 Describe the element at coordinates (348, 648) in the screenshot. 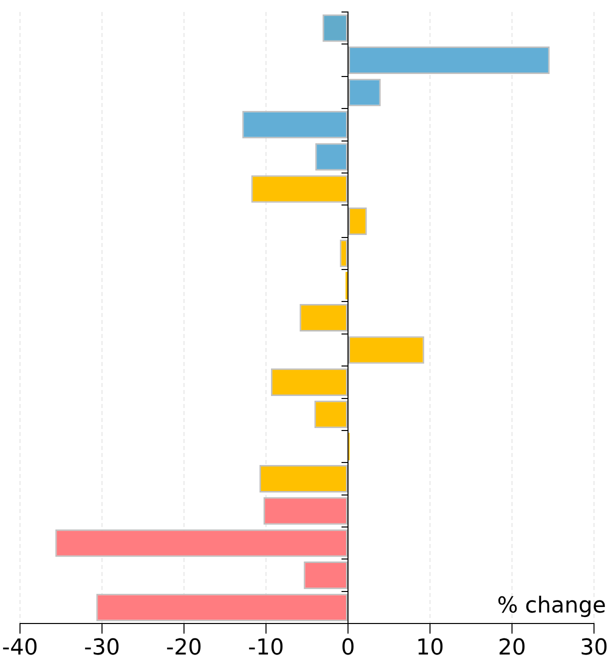

I see `x-tick-label: 0` at that location.